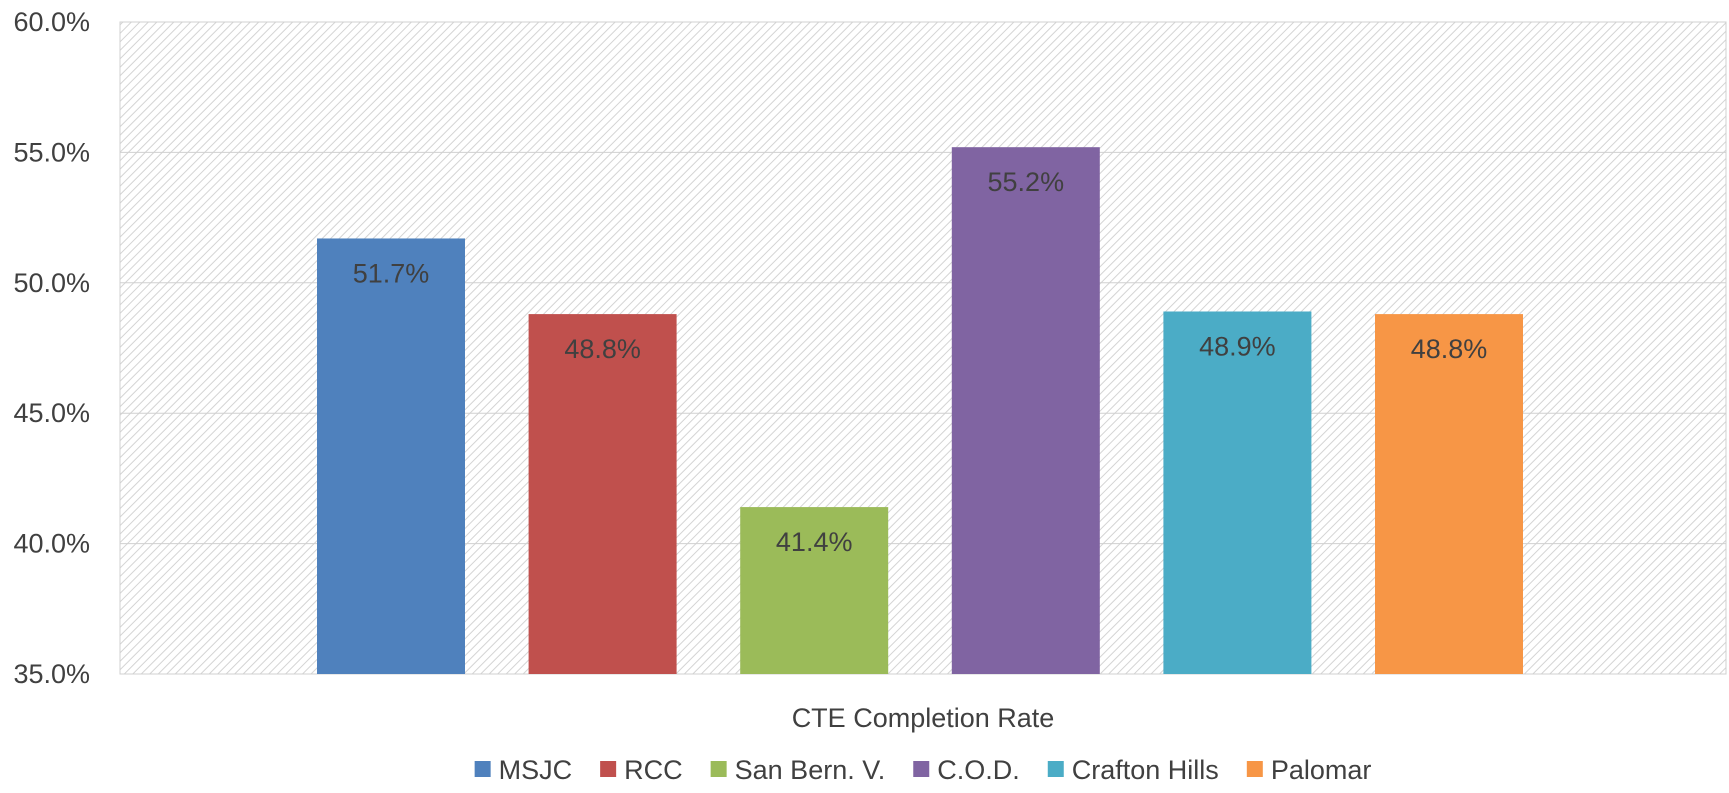  I want to click on legend-label: Palomar, so click(1321, 770).